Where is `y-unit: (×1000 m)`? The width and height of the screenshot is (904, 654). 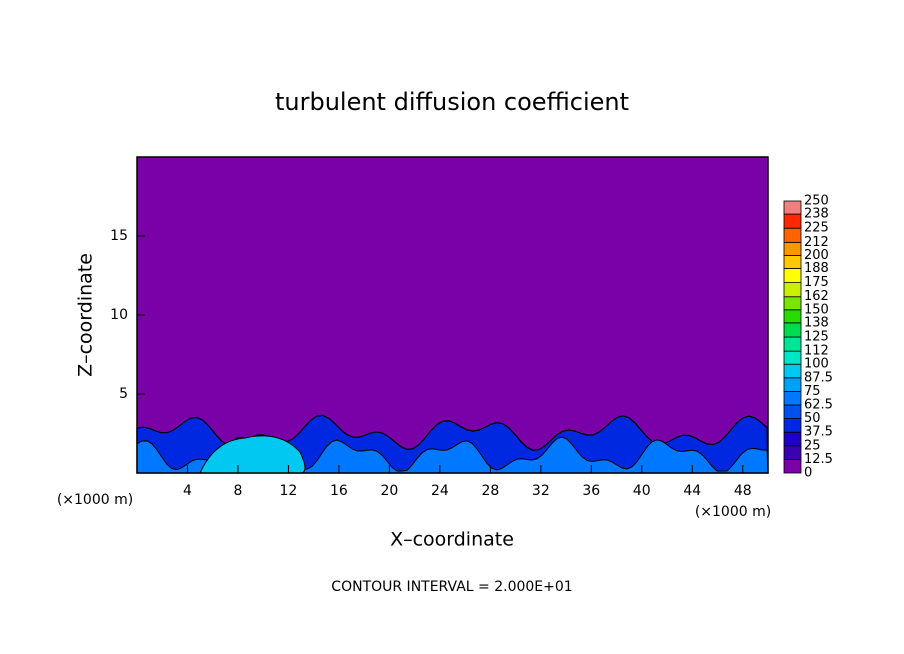 y-unit: (×1000 m) is located at coordinates (95, 500).